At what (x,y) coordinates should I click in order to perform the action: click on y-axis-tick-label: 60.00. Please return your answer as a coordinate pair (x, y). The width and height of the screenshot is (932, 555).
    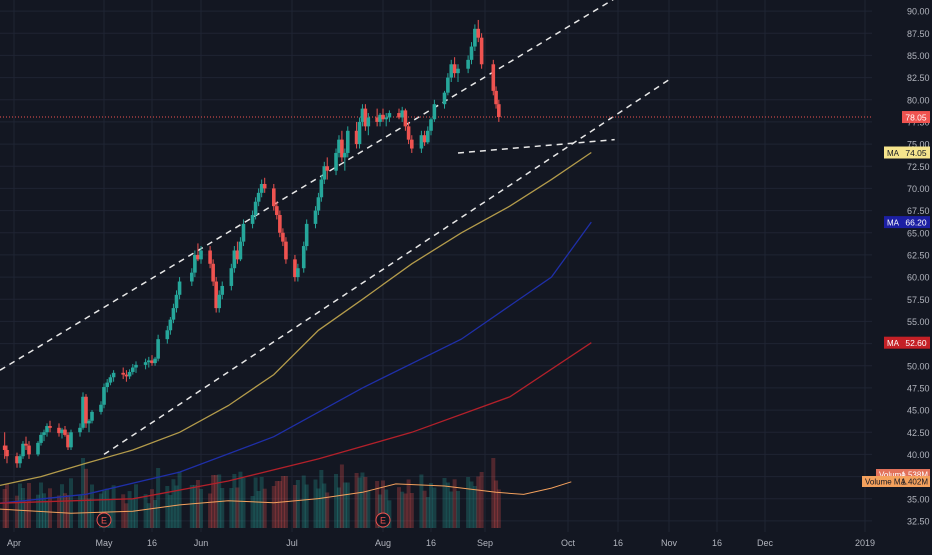
    Looking at the image, I should click on (918, 278).